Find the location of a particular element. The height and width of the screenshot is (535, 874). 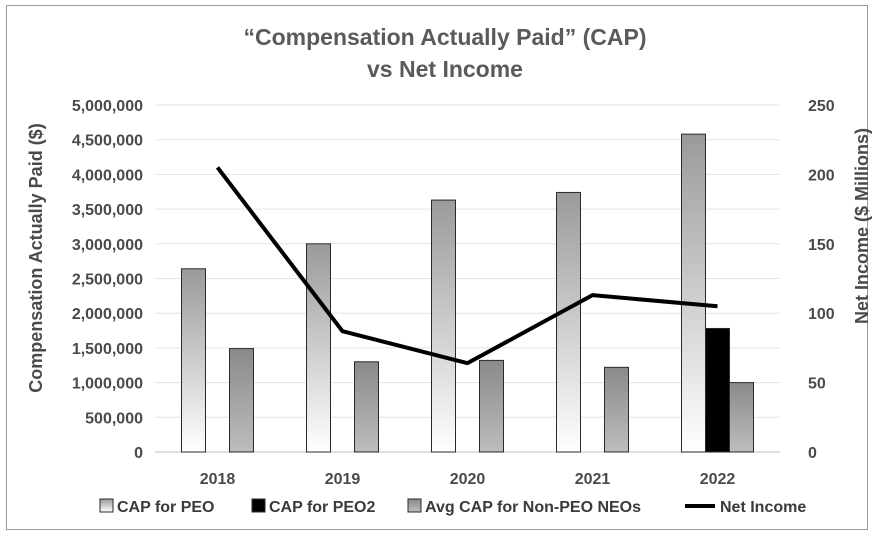

legend-label: CAP for PEO2 is located at coordinates (322, 507).